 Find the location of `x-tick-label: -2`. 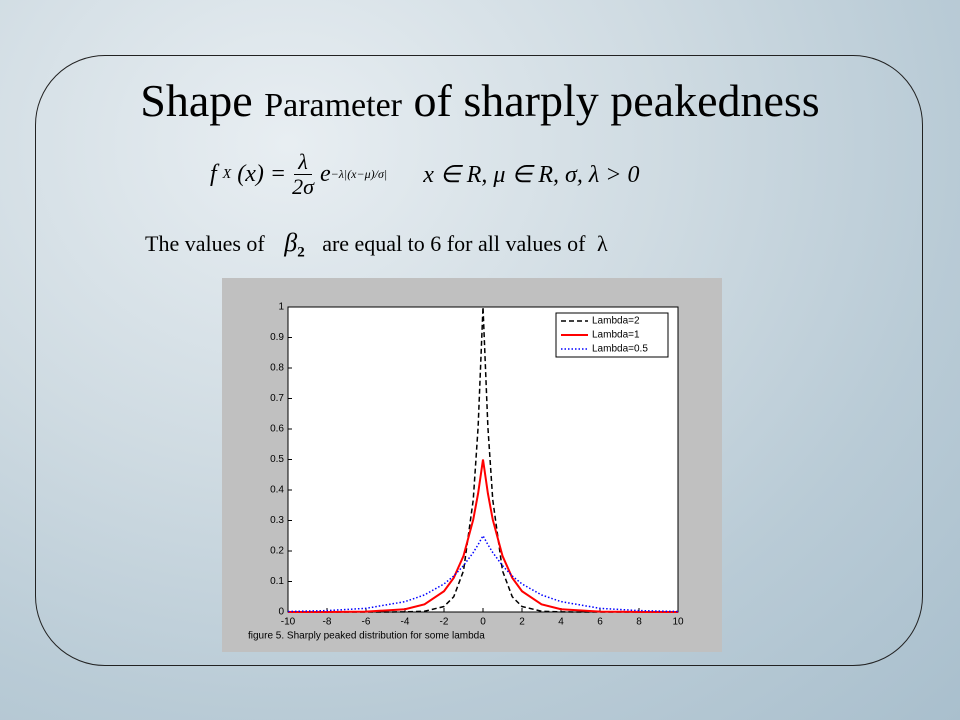

x-tick-label: -2 is located at coordinates (444, 622).